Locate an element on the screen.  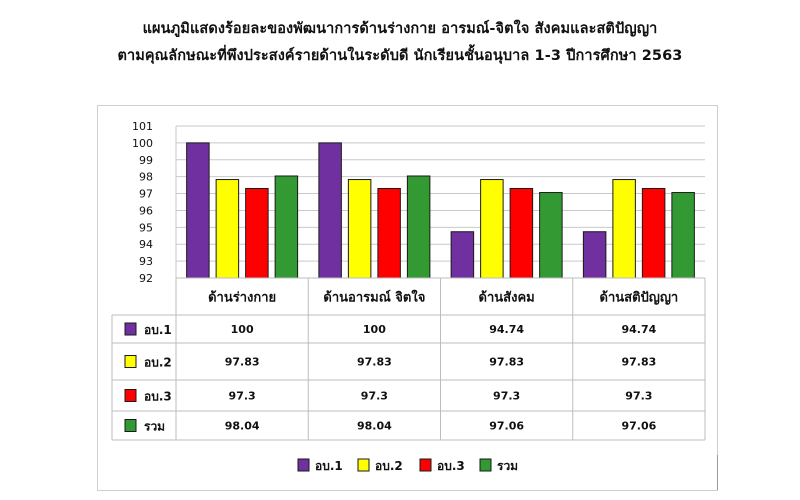
legend-label: อบ.3 is located at coordinates (451, 466).